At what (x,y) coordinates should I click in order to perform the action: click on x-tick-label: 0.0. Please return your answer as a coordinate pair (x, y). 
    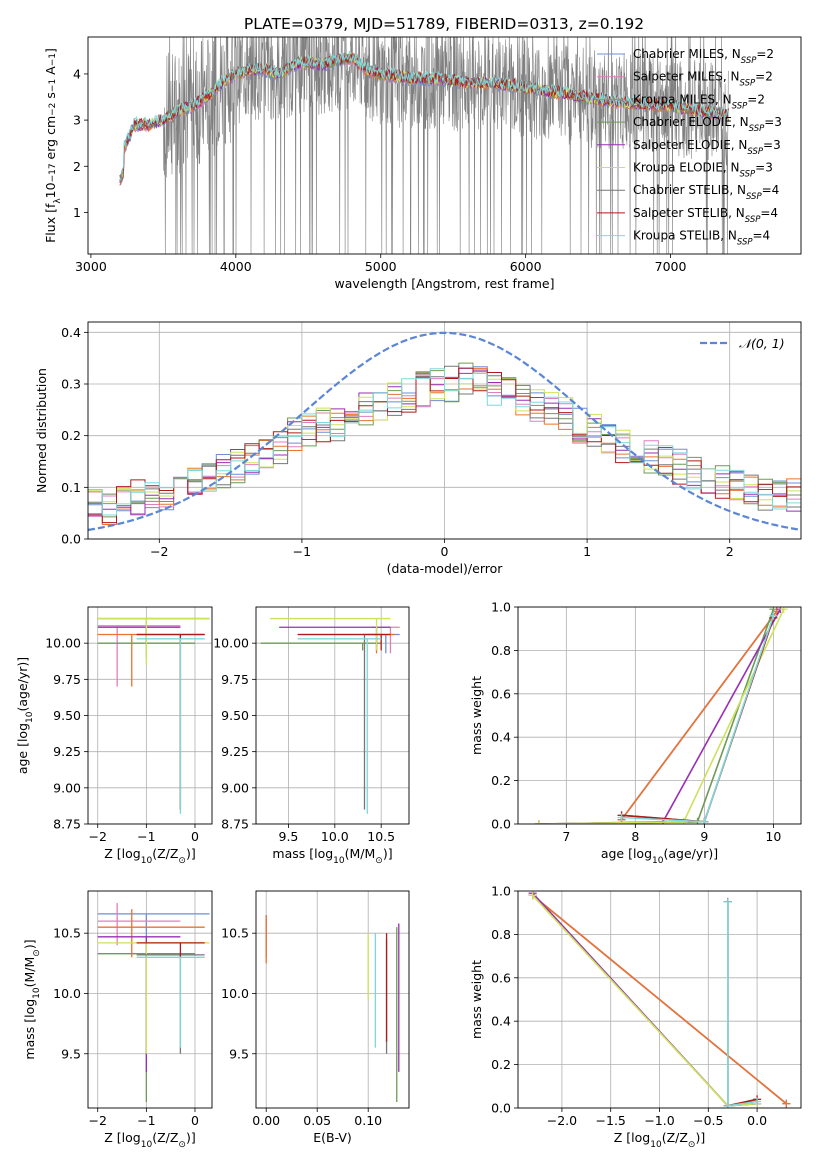
    Looking at the image, I should click on (757, 1120).